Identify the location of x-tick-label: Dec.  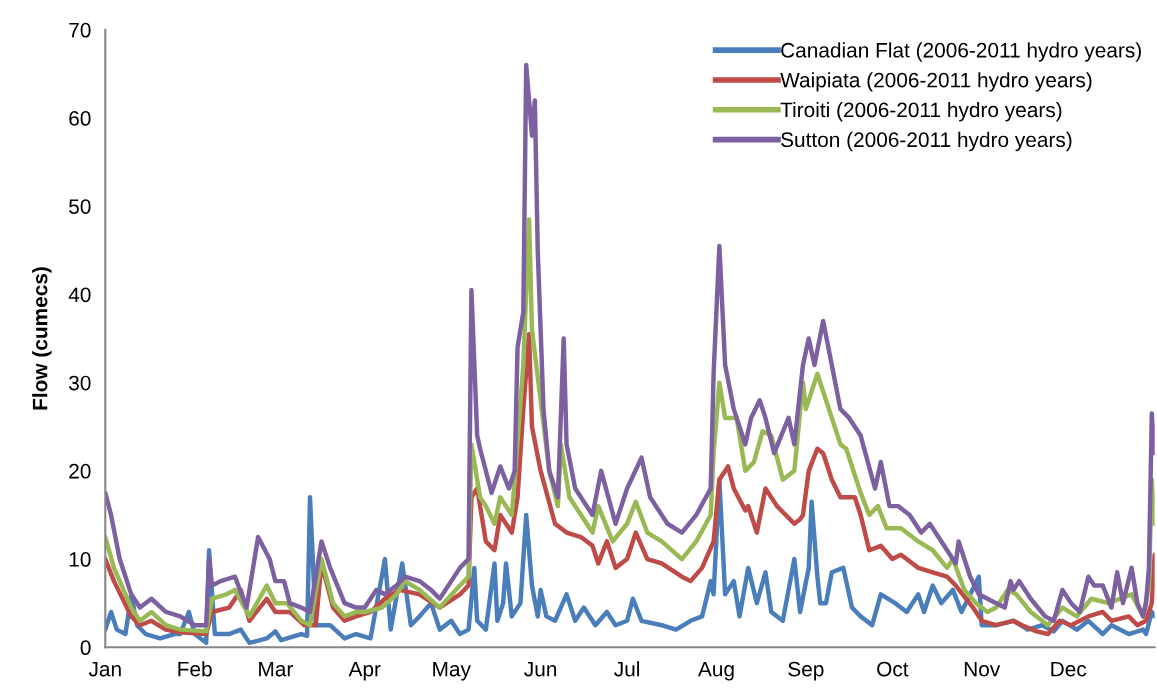
(1069, 669).